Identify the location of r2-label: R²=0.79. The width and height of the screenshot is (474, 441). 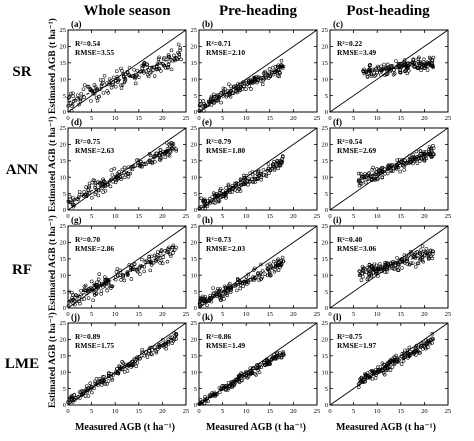
(218, 141).